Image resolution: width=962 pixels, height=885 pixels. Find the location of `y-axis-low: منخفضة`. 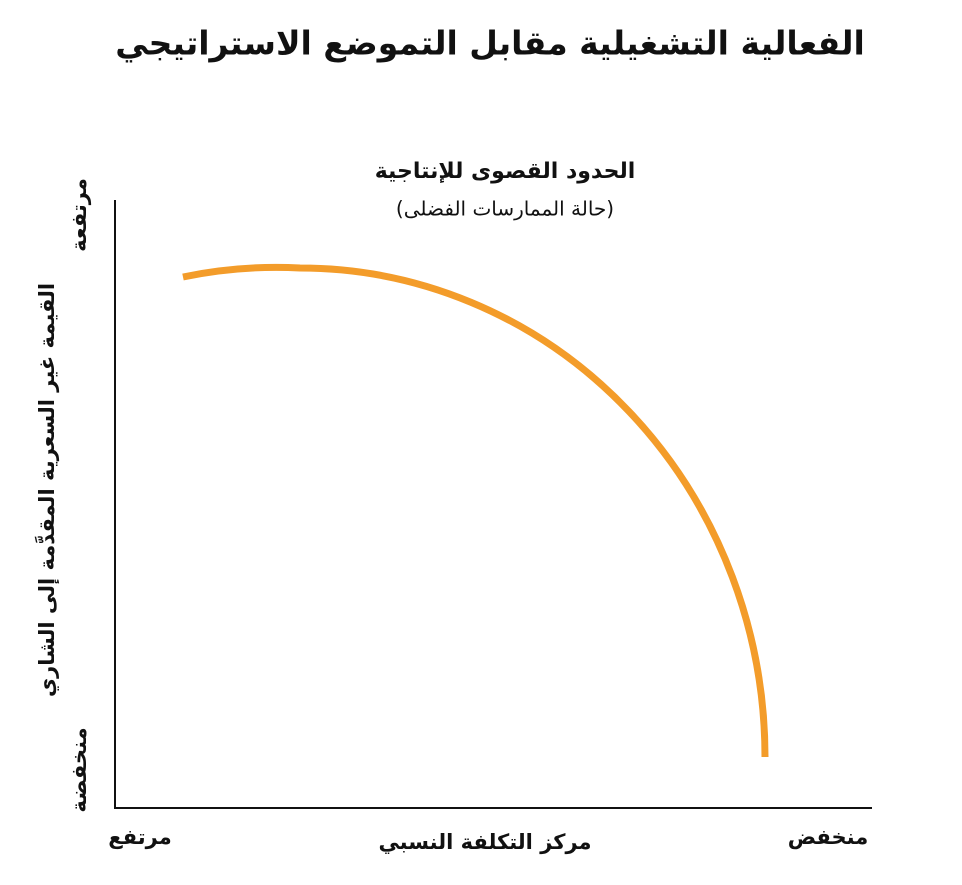

y-axis-low: منخفضة is located at coordinates (79, 769).